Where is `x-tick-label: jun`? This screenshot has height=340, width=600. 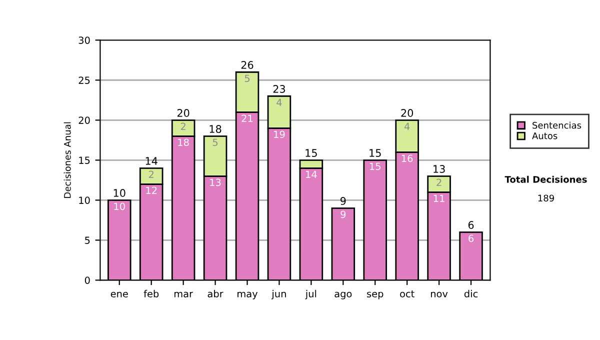
x-tick-label: jun is located at coordinates (279, 295).